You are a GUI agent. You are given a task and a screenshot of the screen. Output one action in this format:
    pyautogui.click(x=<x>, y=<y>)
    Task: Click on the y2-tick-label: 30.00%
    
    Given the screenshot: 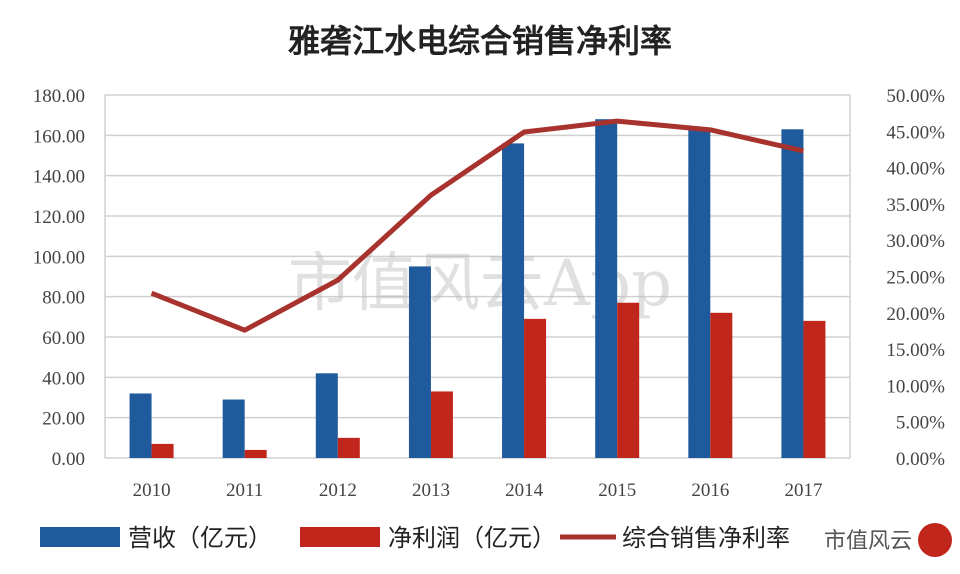 What is the action you would take?
    pyautogui.click(x=915, y=241)
    